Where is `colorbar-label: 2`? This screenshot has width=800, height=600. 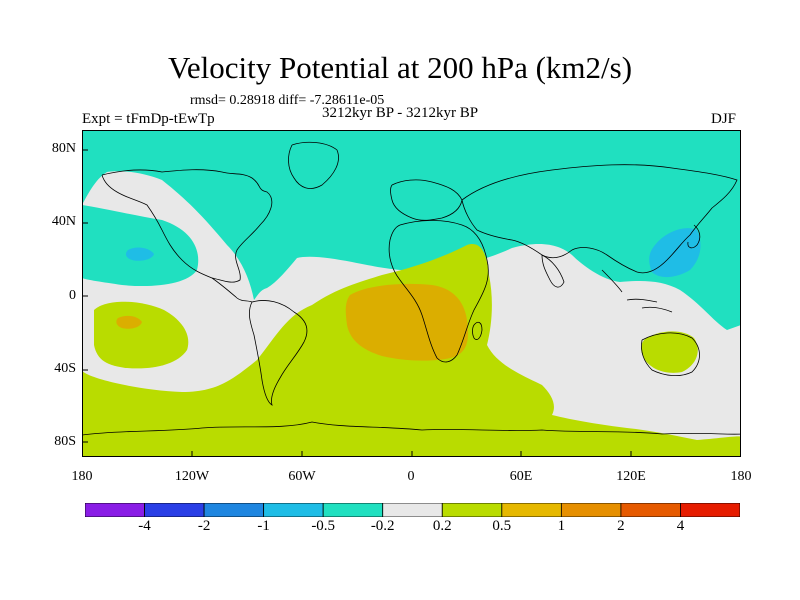
colorbar-label: 2 is located at coordinates (621, 526).